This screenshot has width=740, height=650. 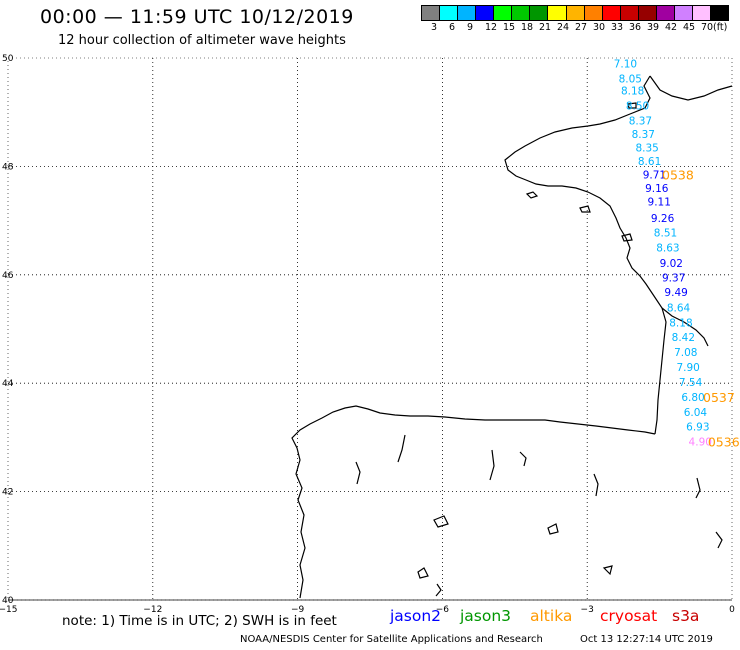 What do you see at coordinates (585, 255) in the screenshot?
I see `coastline-france` at bounding box center [585, 255].